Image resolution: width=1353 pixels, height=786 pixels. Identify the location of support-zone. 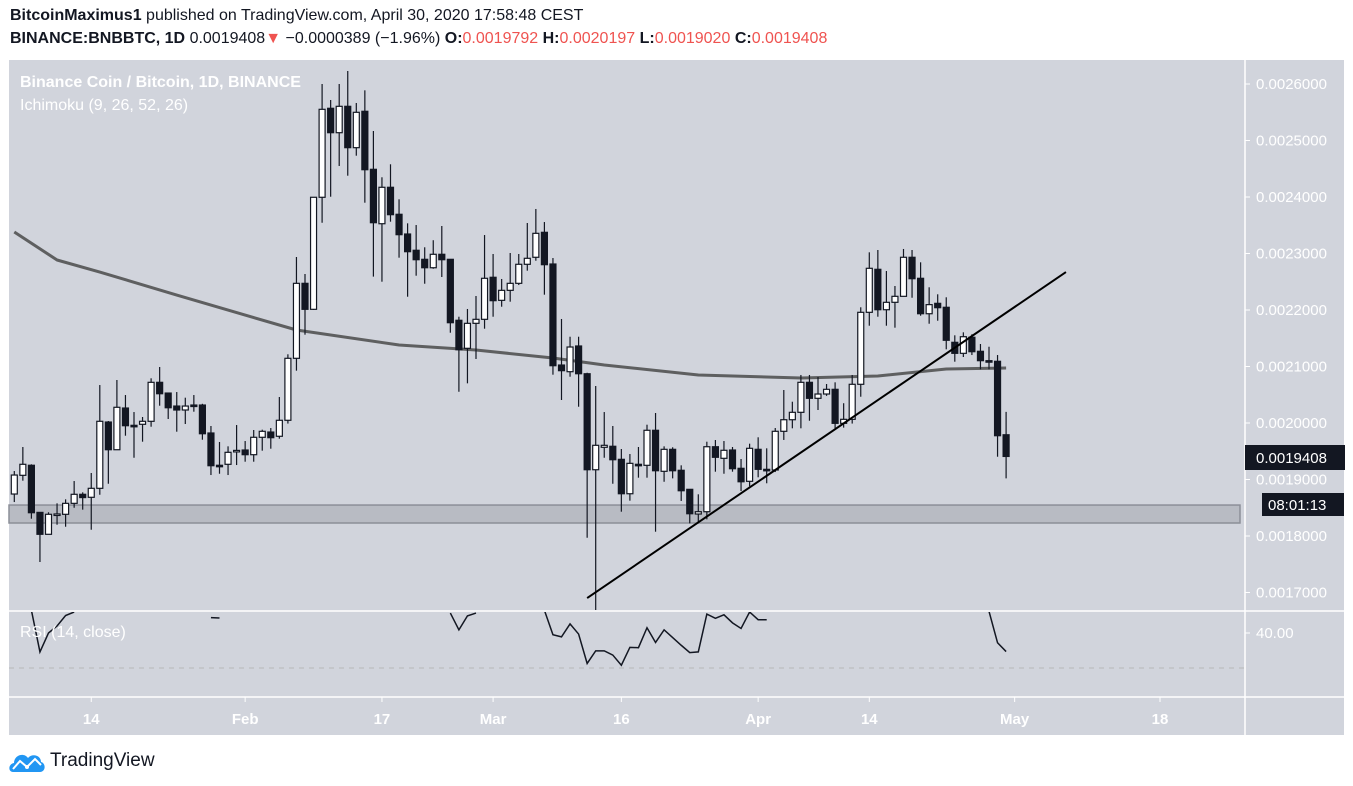
(624, 514).